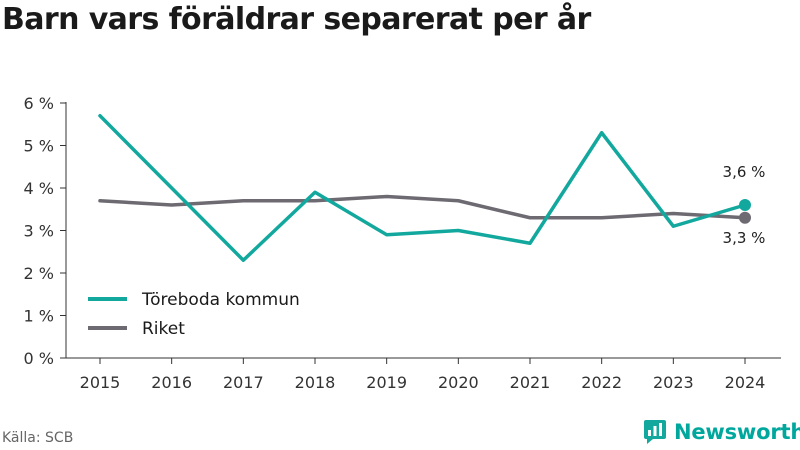 The image size is (800, 450). What do you see at coordinates (655, 432) in the screenshot?
I see `newsworthy-logo-icon` at bounding box center [655, 432].